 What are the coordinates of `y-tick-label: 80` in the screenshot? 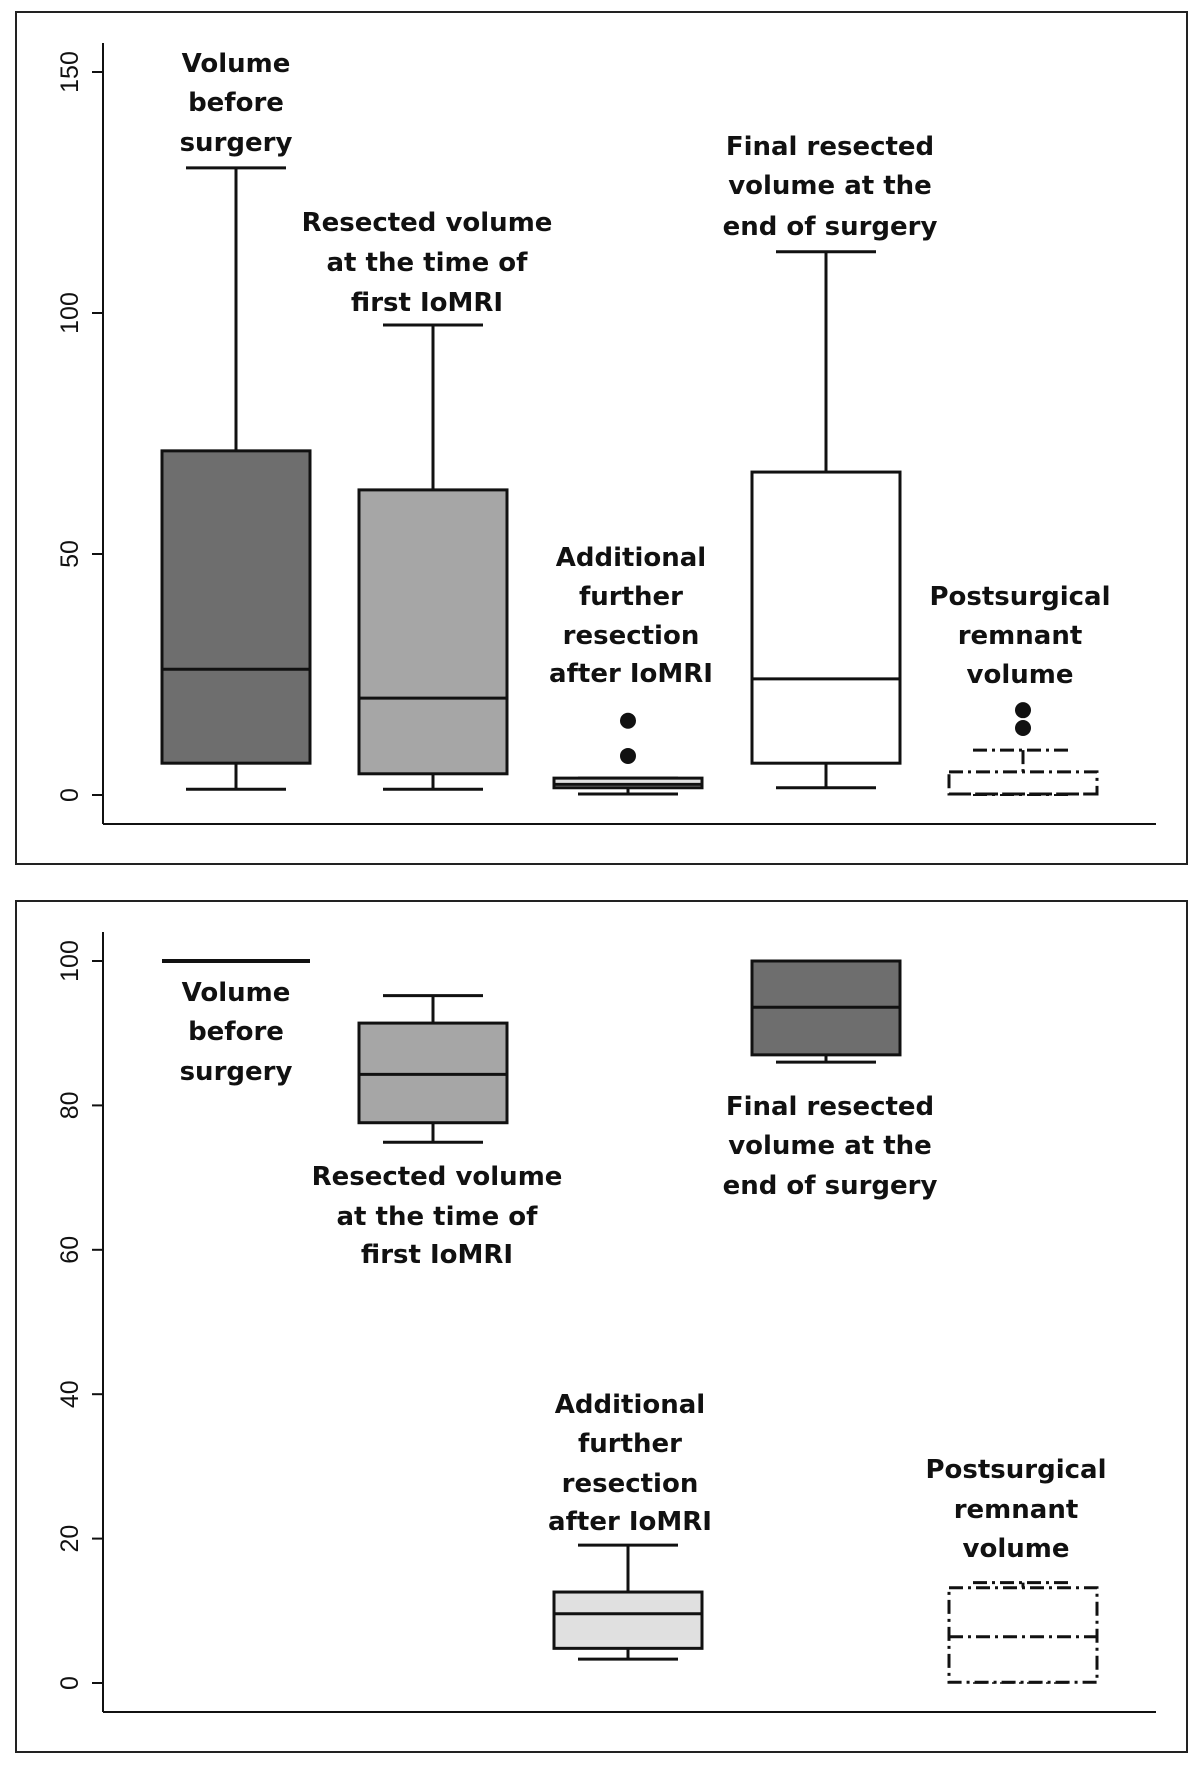 It's located at (70, 1105).